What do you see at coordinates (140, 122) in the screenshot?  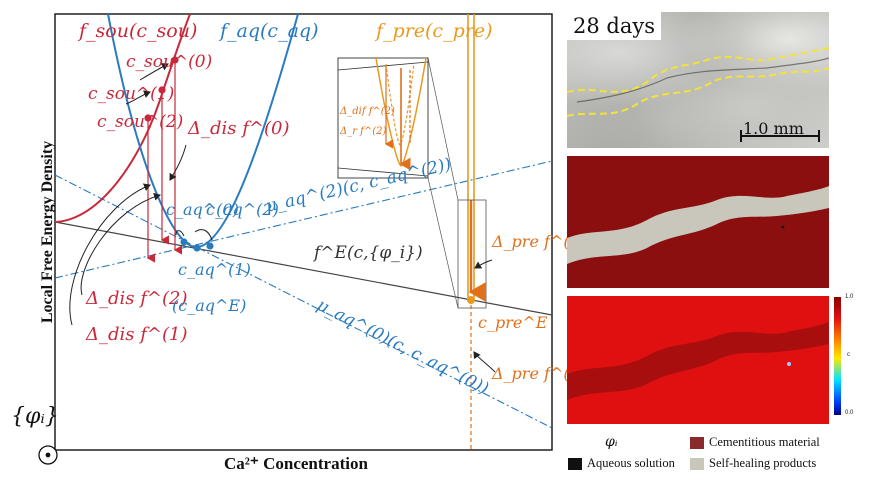 I see `label-c-sou2: c_sou^(2)` at bounding box center [140, 122].